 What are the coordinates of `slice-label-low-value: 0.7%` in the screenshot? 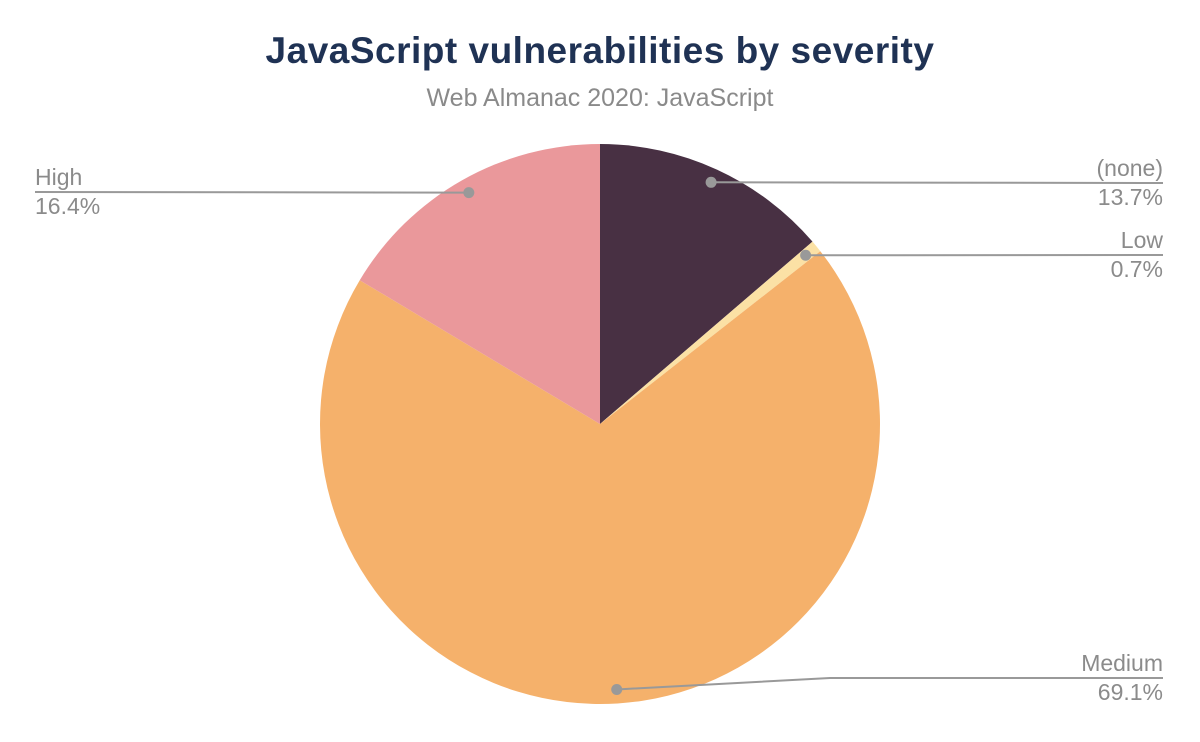 It's located at (1136, 269).